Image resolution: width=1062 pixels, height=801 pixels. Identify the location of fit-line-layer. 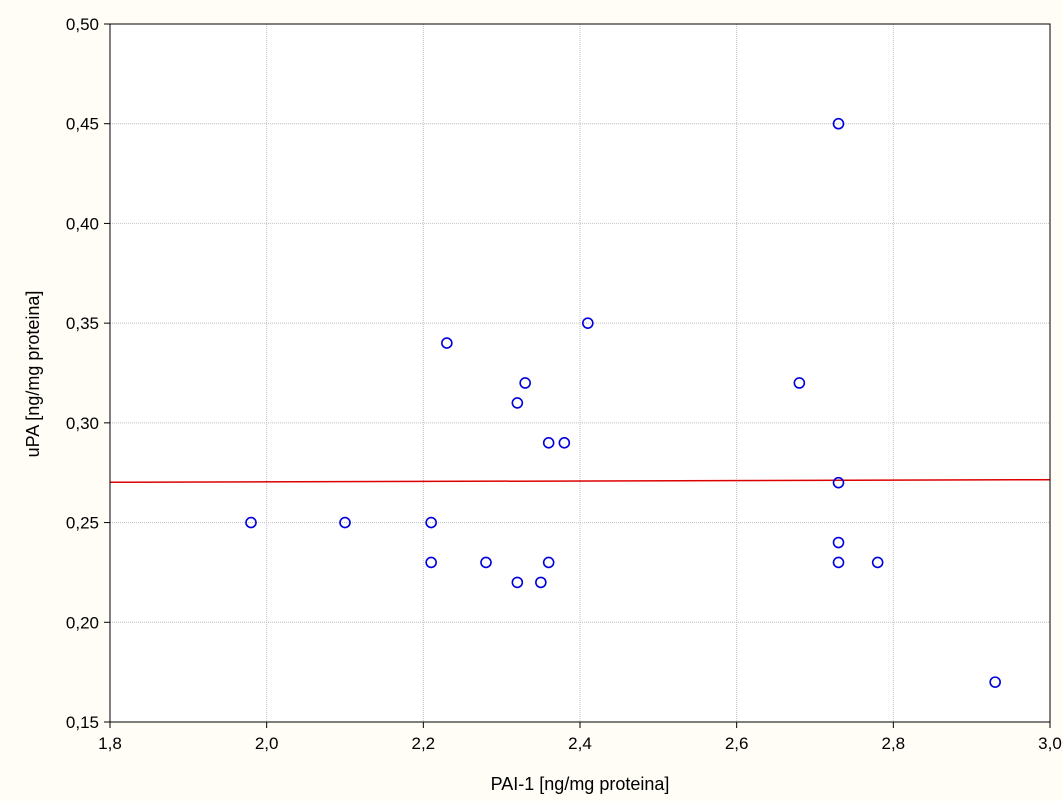
(580, 481).